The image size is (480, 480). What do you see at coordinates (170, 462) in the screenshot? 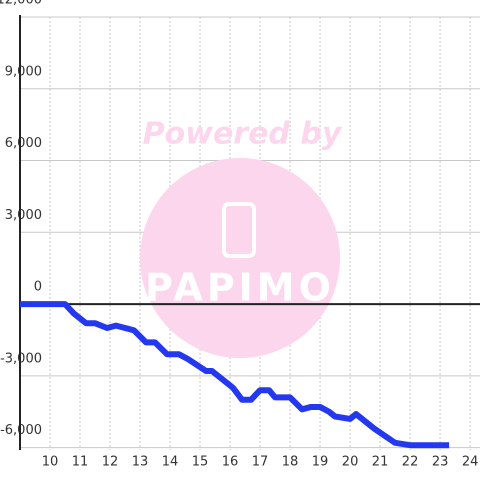
I see `x-tick-label: 14` at bounding box center [170, 462].